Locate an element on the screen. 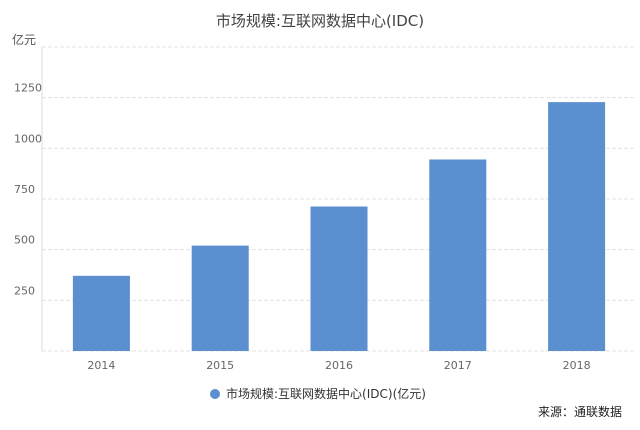 This screenshot has height=430, width=640. y-tick-label: 500 is located at coordinates (24, 240).